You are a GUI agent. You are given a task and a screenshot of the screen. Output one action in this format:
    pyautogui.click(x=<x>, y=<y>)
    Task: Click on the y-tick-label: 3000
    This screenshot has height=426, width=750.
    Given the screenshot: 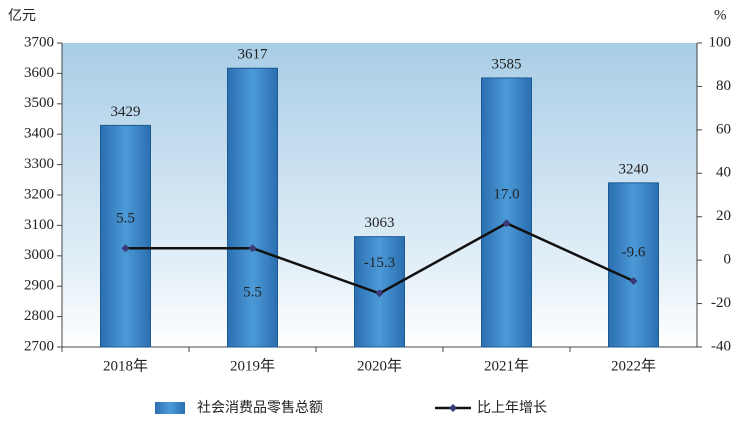 What is the action you would take?
    pyautogui.click(x=39, y=255)
    